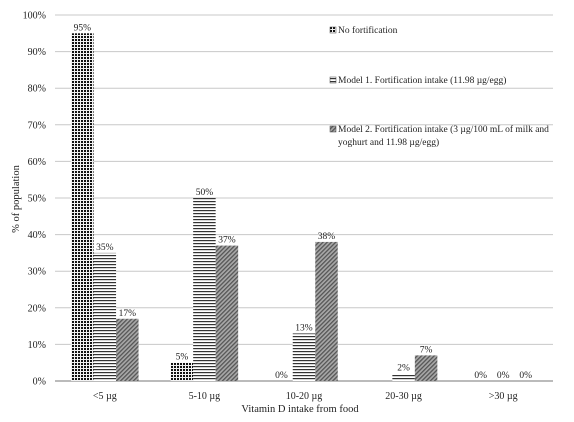  Describe the element at coordinates (403, 396) in the screenshot. I see `x-tick-label: 20-30 µg` at that location.